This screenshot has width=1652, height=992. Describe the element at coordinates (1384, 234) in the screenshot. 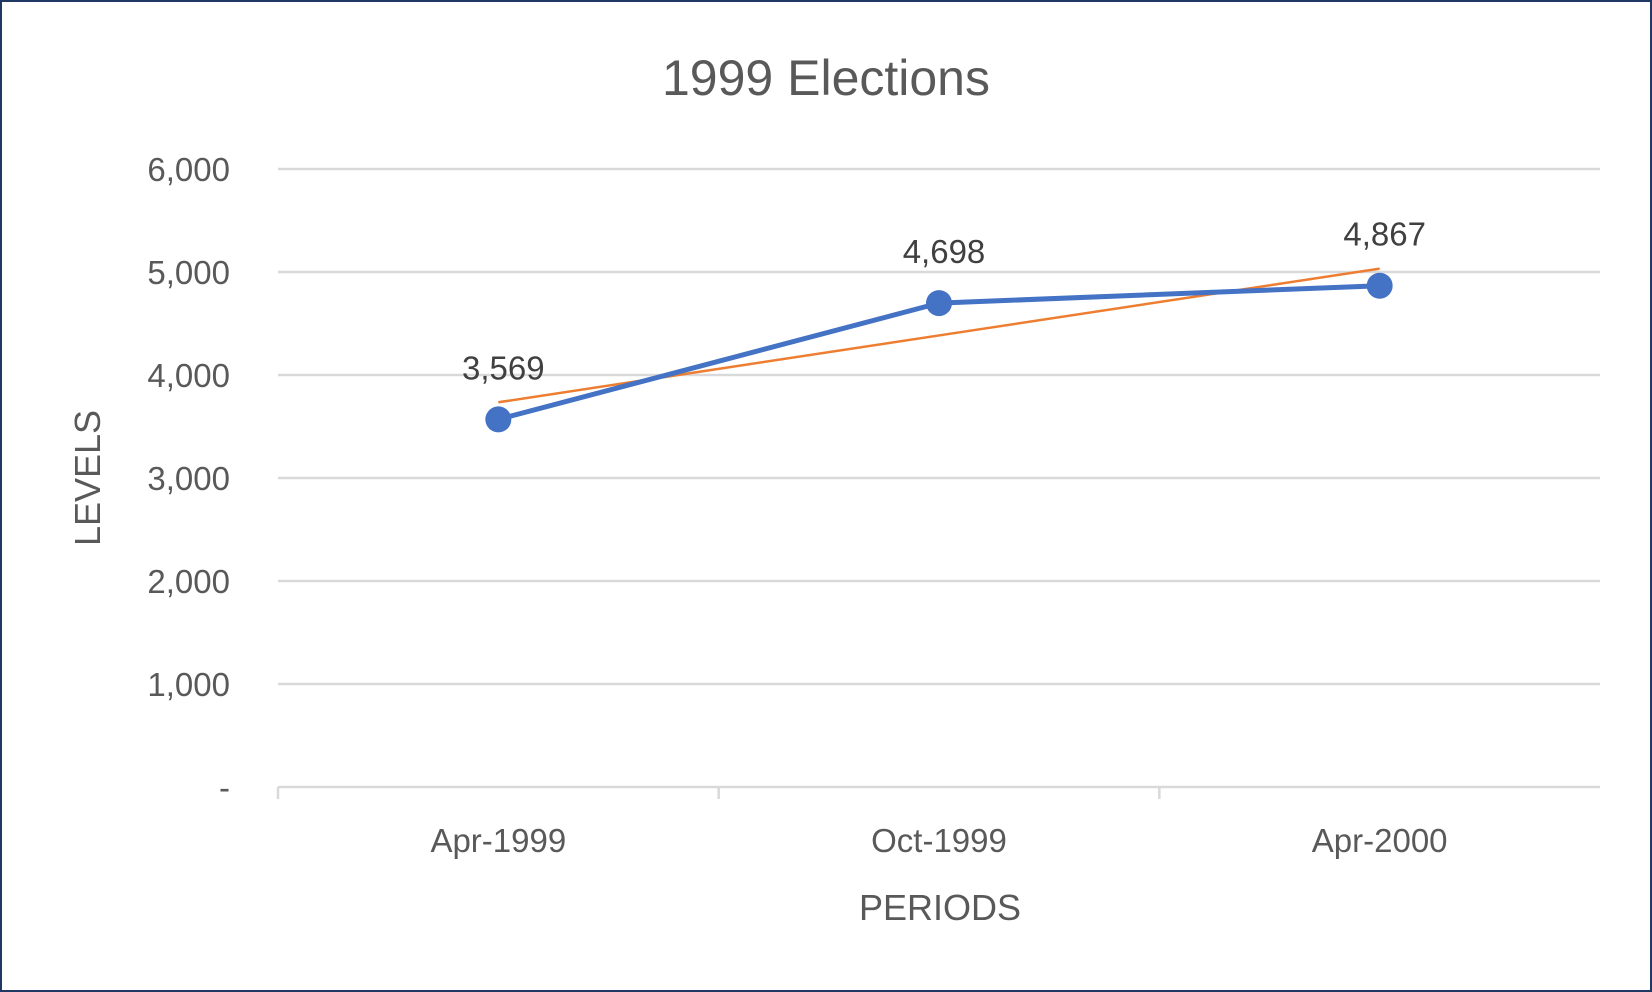

I see `data-label: 4,867` at that location.